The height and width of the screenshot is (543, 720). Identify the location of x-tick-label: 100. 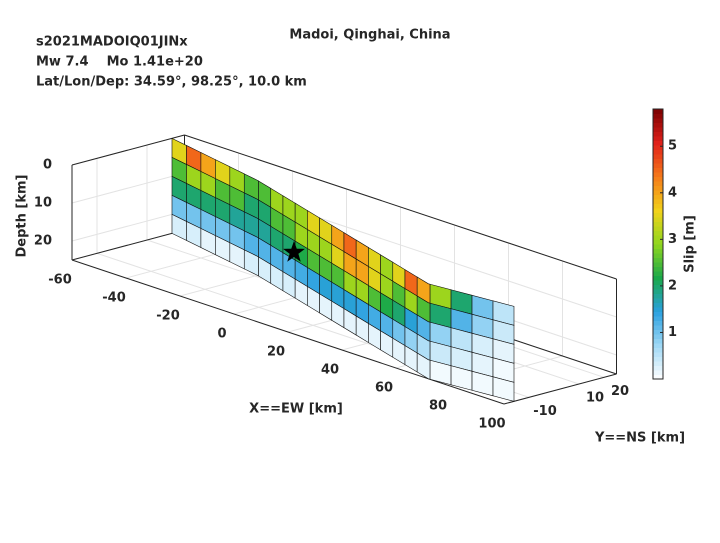
(491, 424).